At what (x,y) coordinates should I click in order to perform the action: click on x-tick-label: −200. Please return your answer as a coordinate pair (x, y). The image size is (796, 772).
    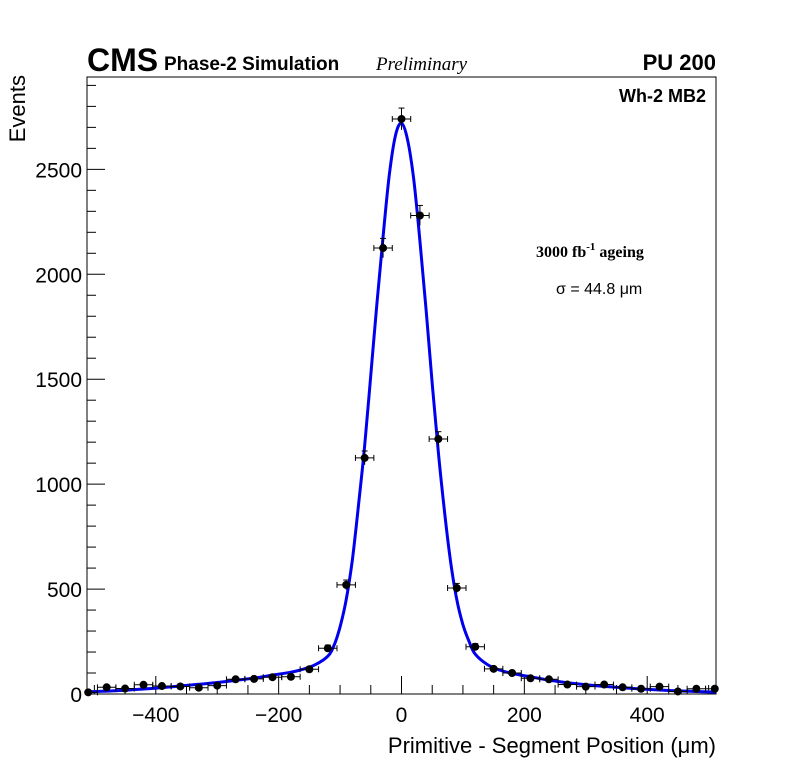
    Looking at the image, I should click on (278, 715).